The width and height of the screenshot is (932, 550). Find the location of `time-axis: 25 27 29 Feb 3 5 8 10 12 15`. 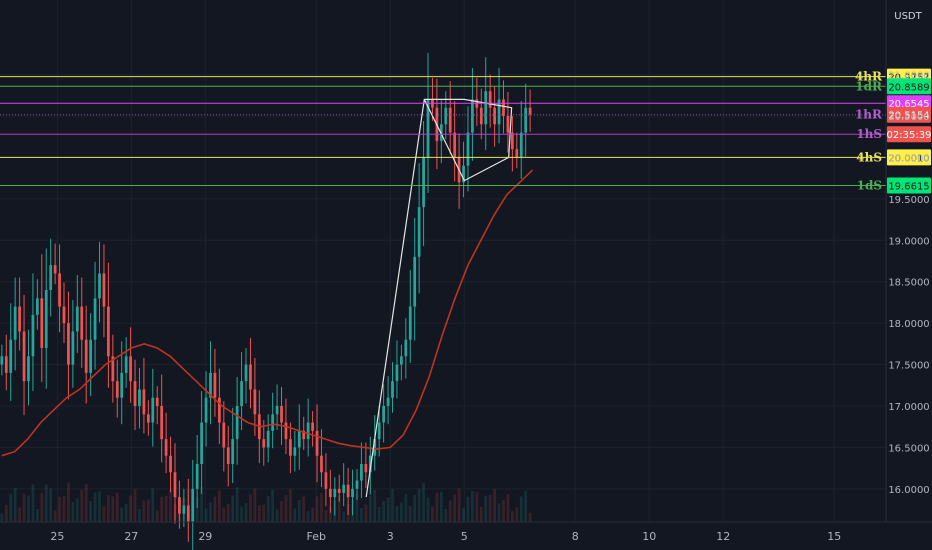

time-axis: 25 27 29 Feb 3 5 8 10 12 15 is located at coordinates (445, 536).